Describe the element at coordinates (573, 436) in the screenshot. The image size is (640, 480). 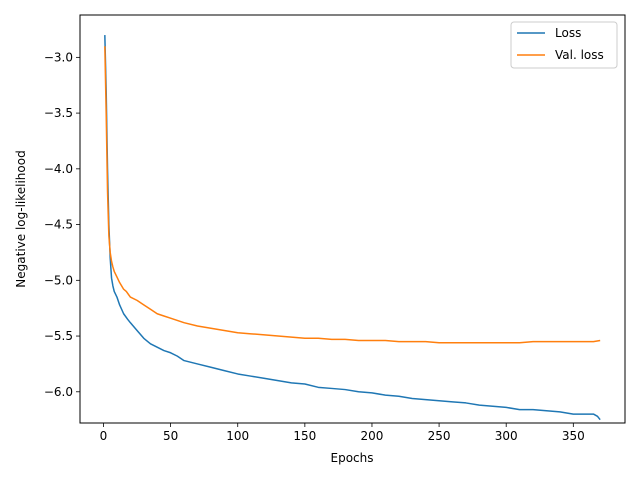
I see `x-tick-label: 350` at that location.